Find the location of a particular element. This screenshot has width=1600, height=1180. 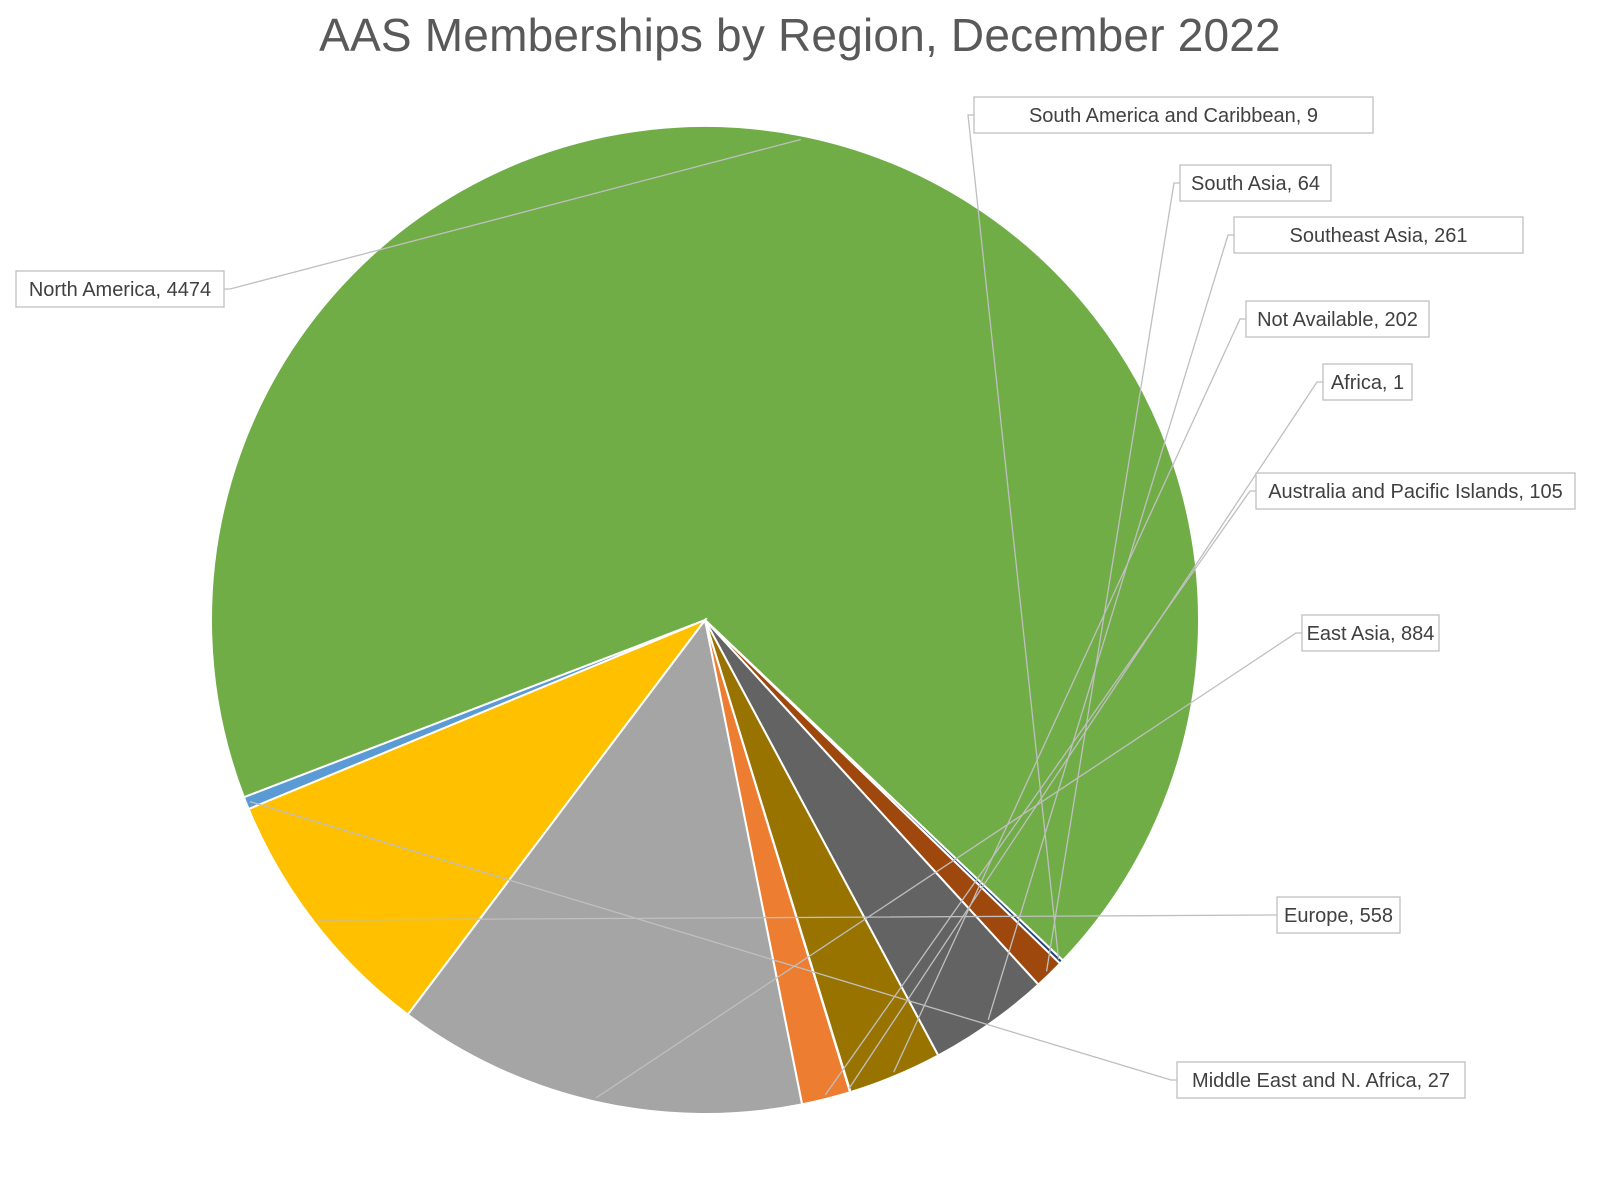

data-label: Europe, 558 is located at coordinates (1338, 916).